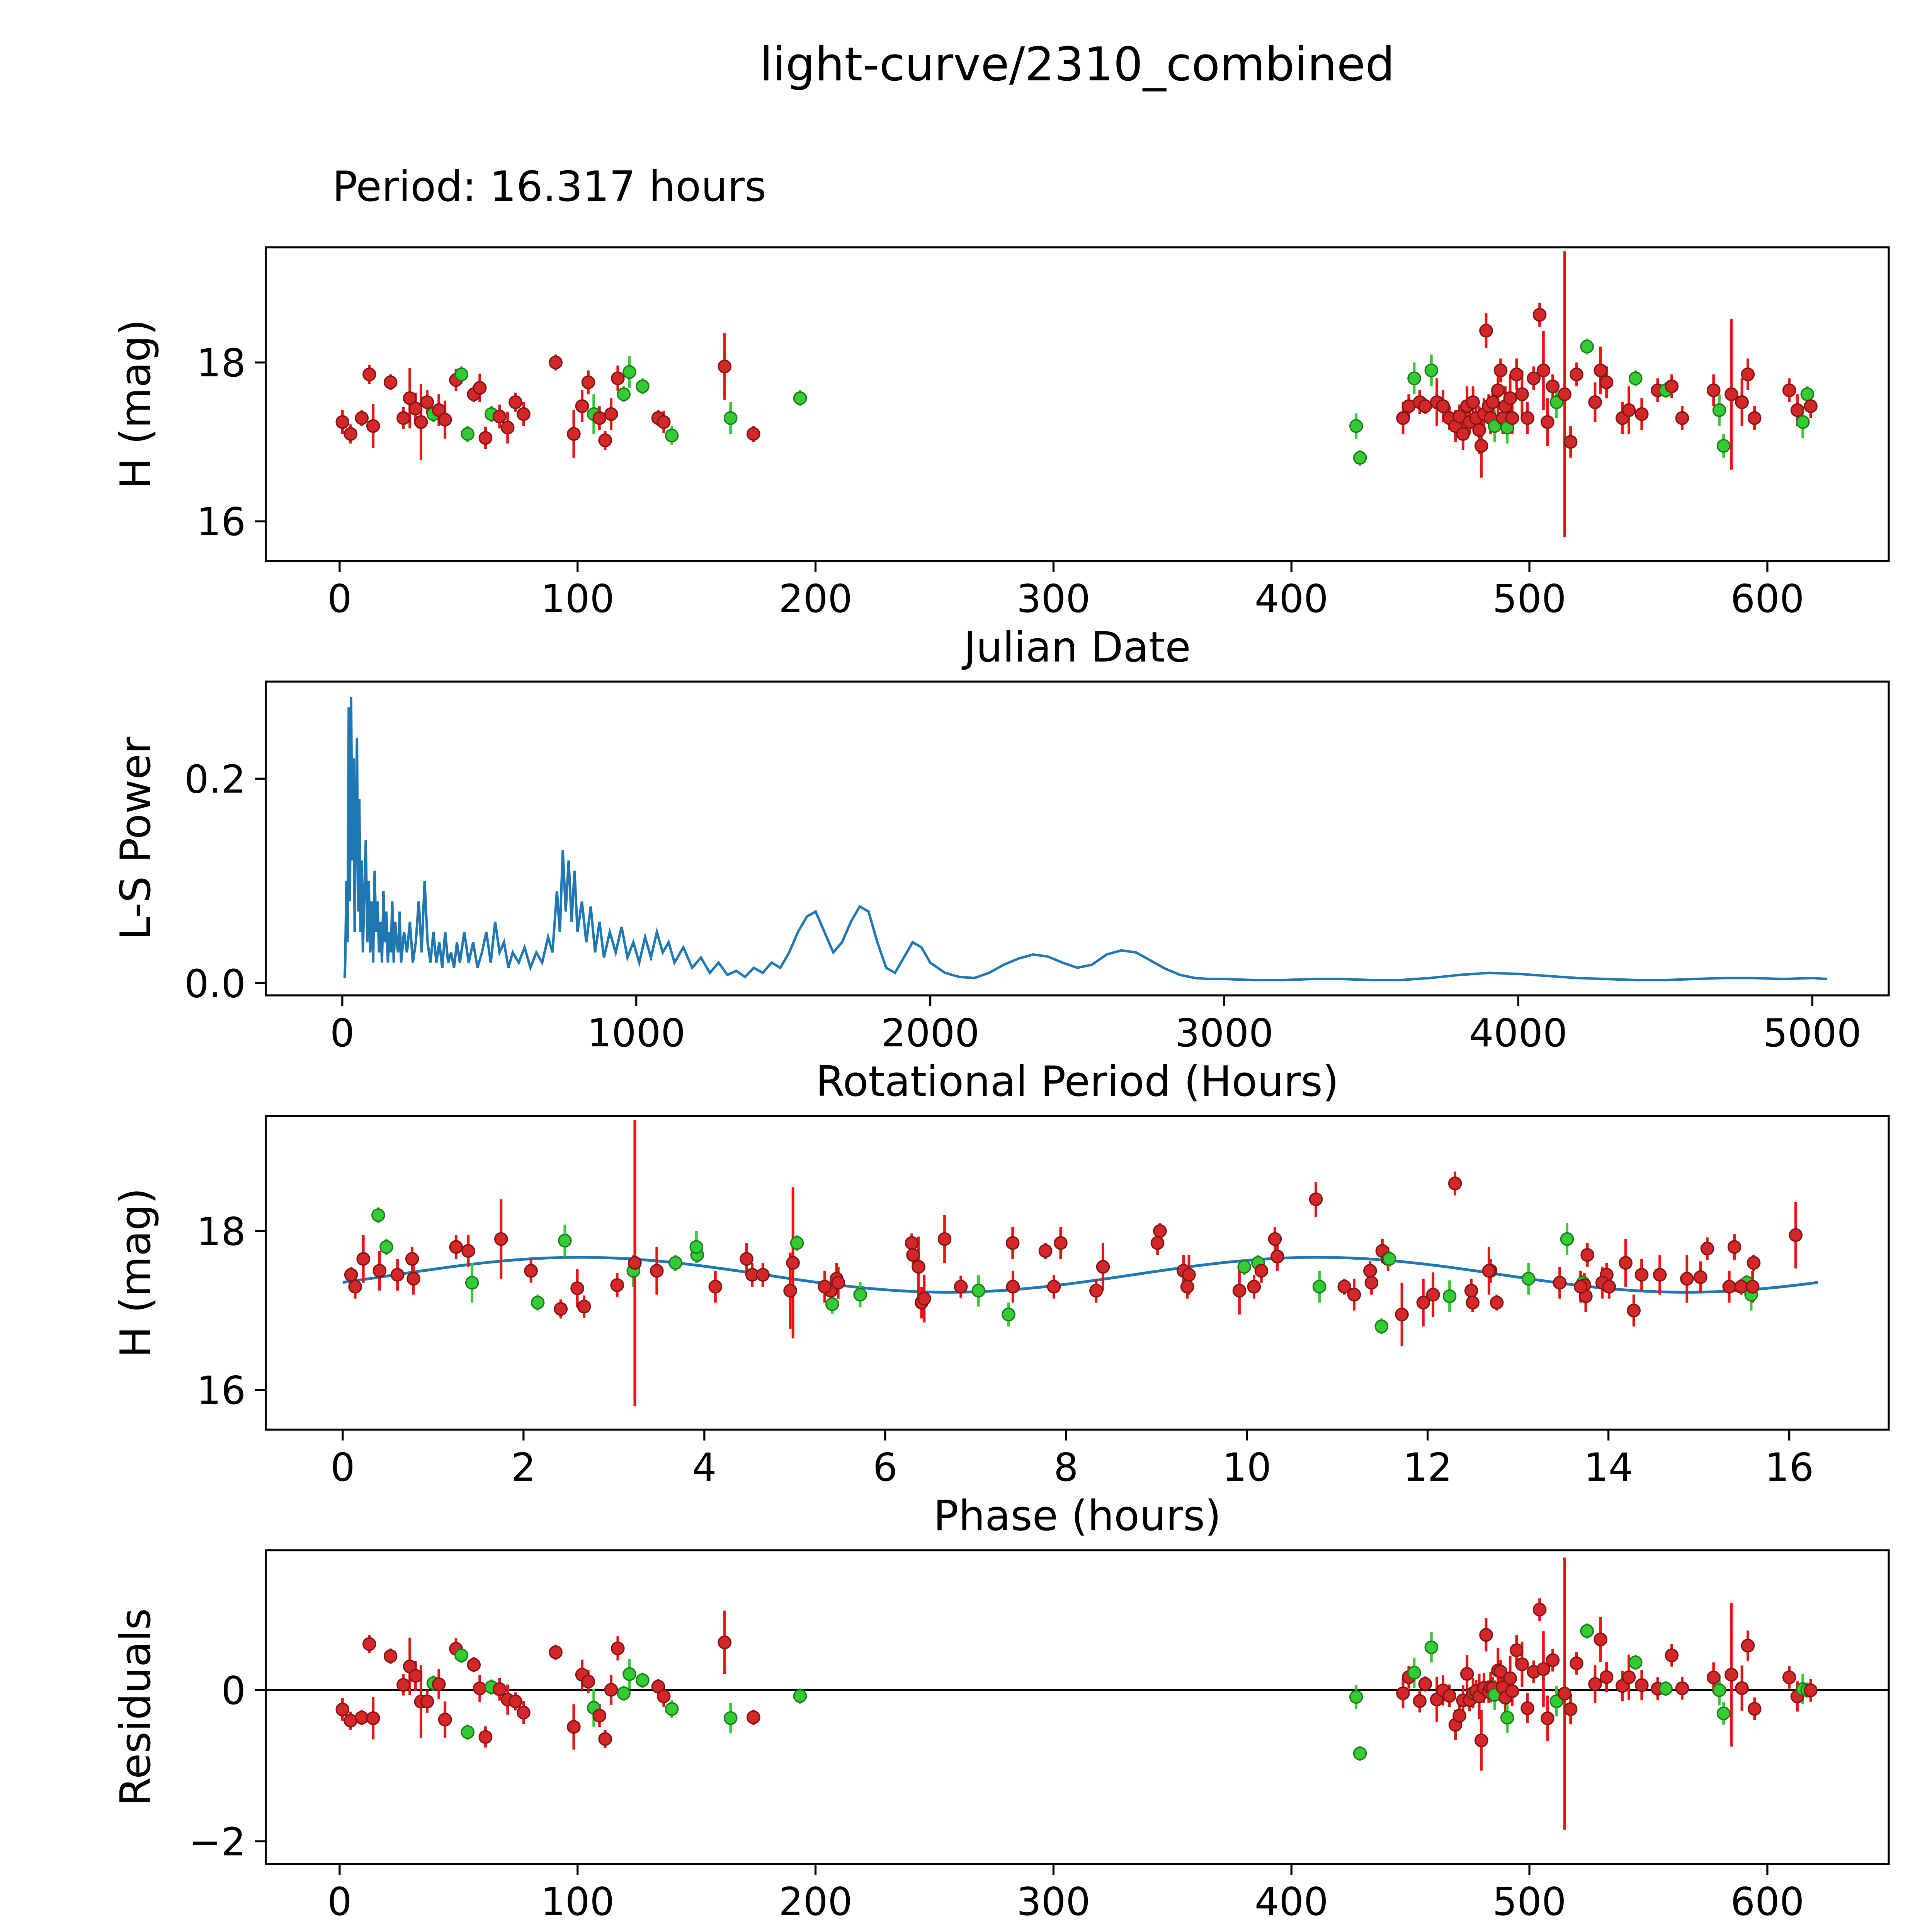  I want to click on panel-periodogram-content, so click(1085, 839).